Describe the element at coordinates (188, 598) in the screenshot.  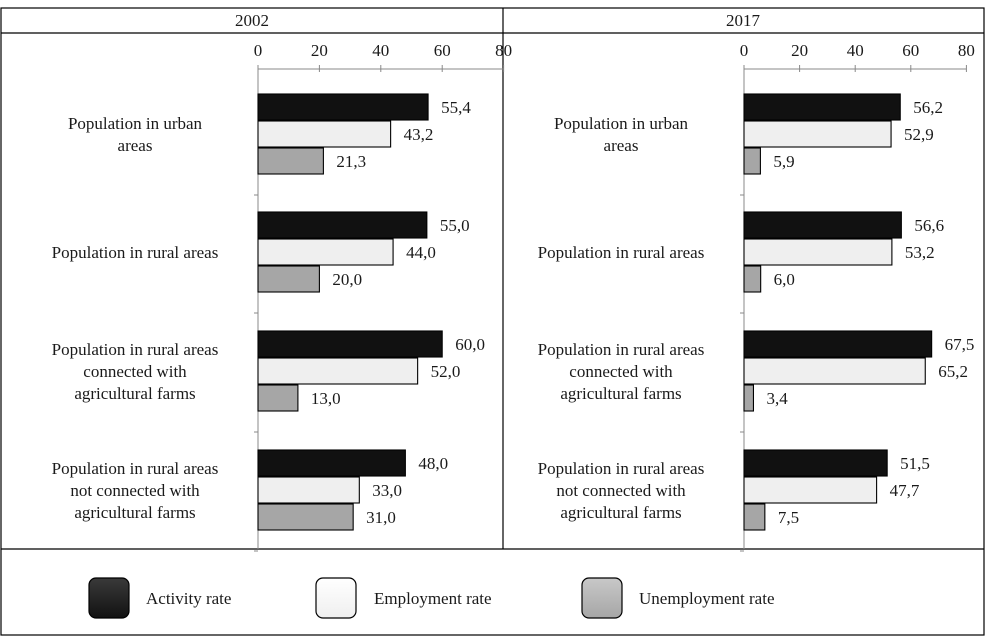
I see `legend-label-activity: Activity rate` at that location.